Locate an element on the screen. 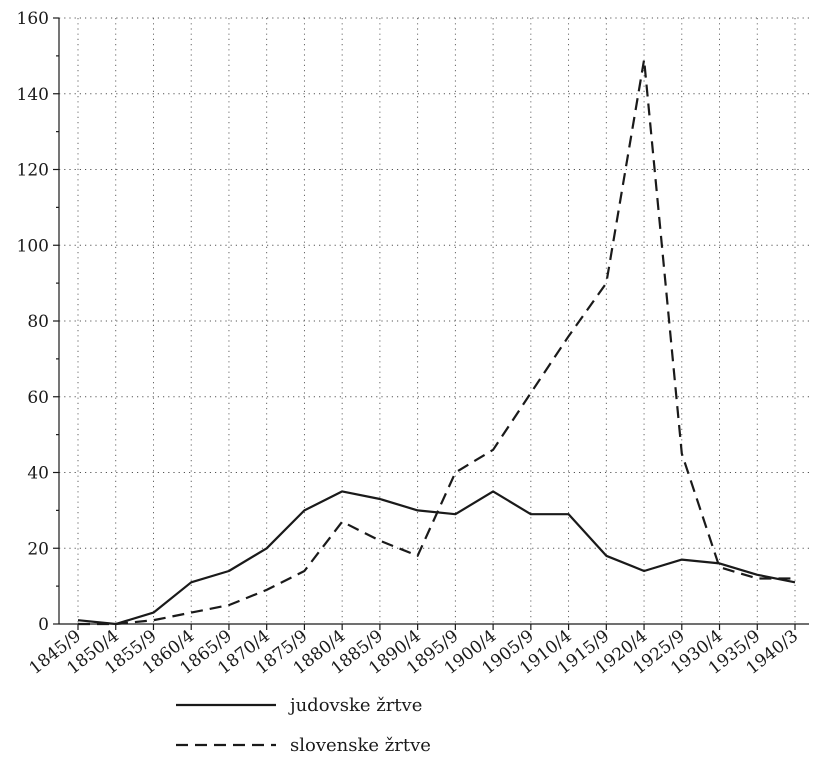  y-tick-label: 40 is located at coordinates (38, 474).